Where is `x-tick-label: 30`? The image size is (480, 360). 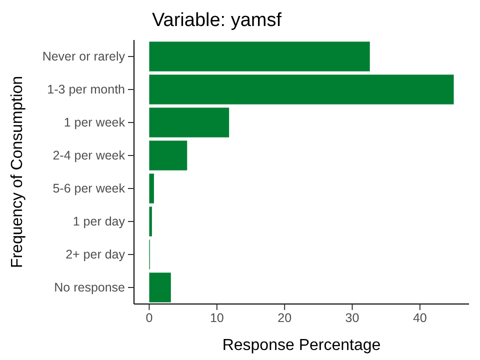 x-tick-label: 30 is located at coordinates (352, 317).